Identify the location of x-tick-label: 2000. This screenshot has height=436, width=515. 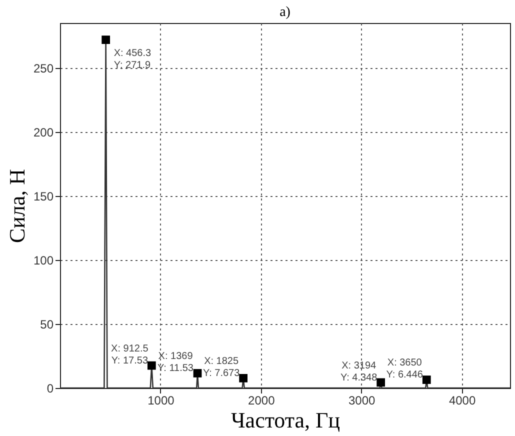
(262, 401).